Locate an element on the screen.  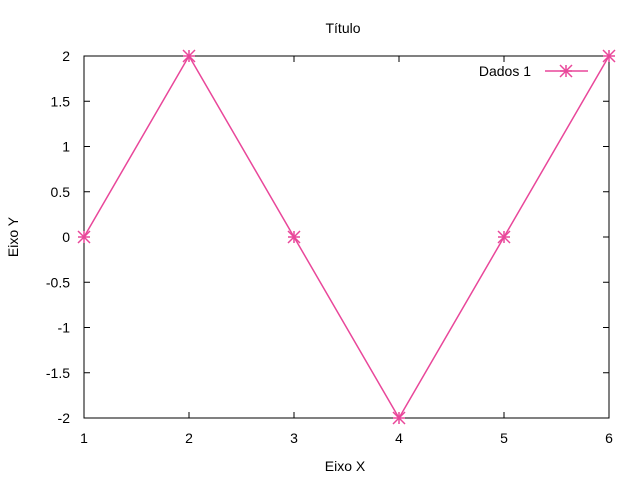
legend-label-series-1: Dados 1 is located at coordinates (505, 71).